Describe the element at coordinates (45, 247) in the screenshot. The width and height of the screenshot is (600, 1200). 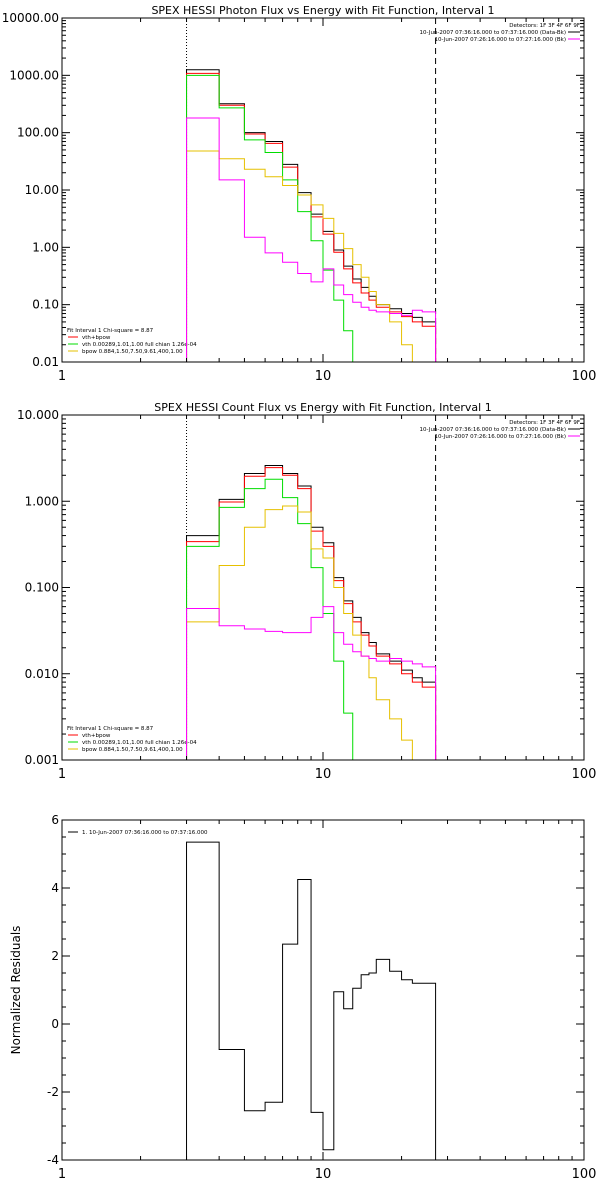
I see `y-tick-label: 1.00` at that location.